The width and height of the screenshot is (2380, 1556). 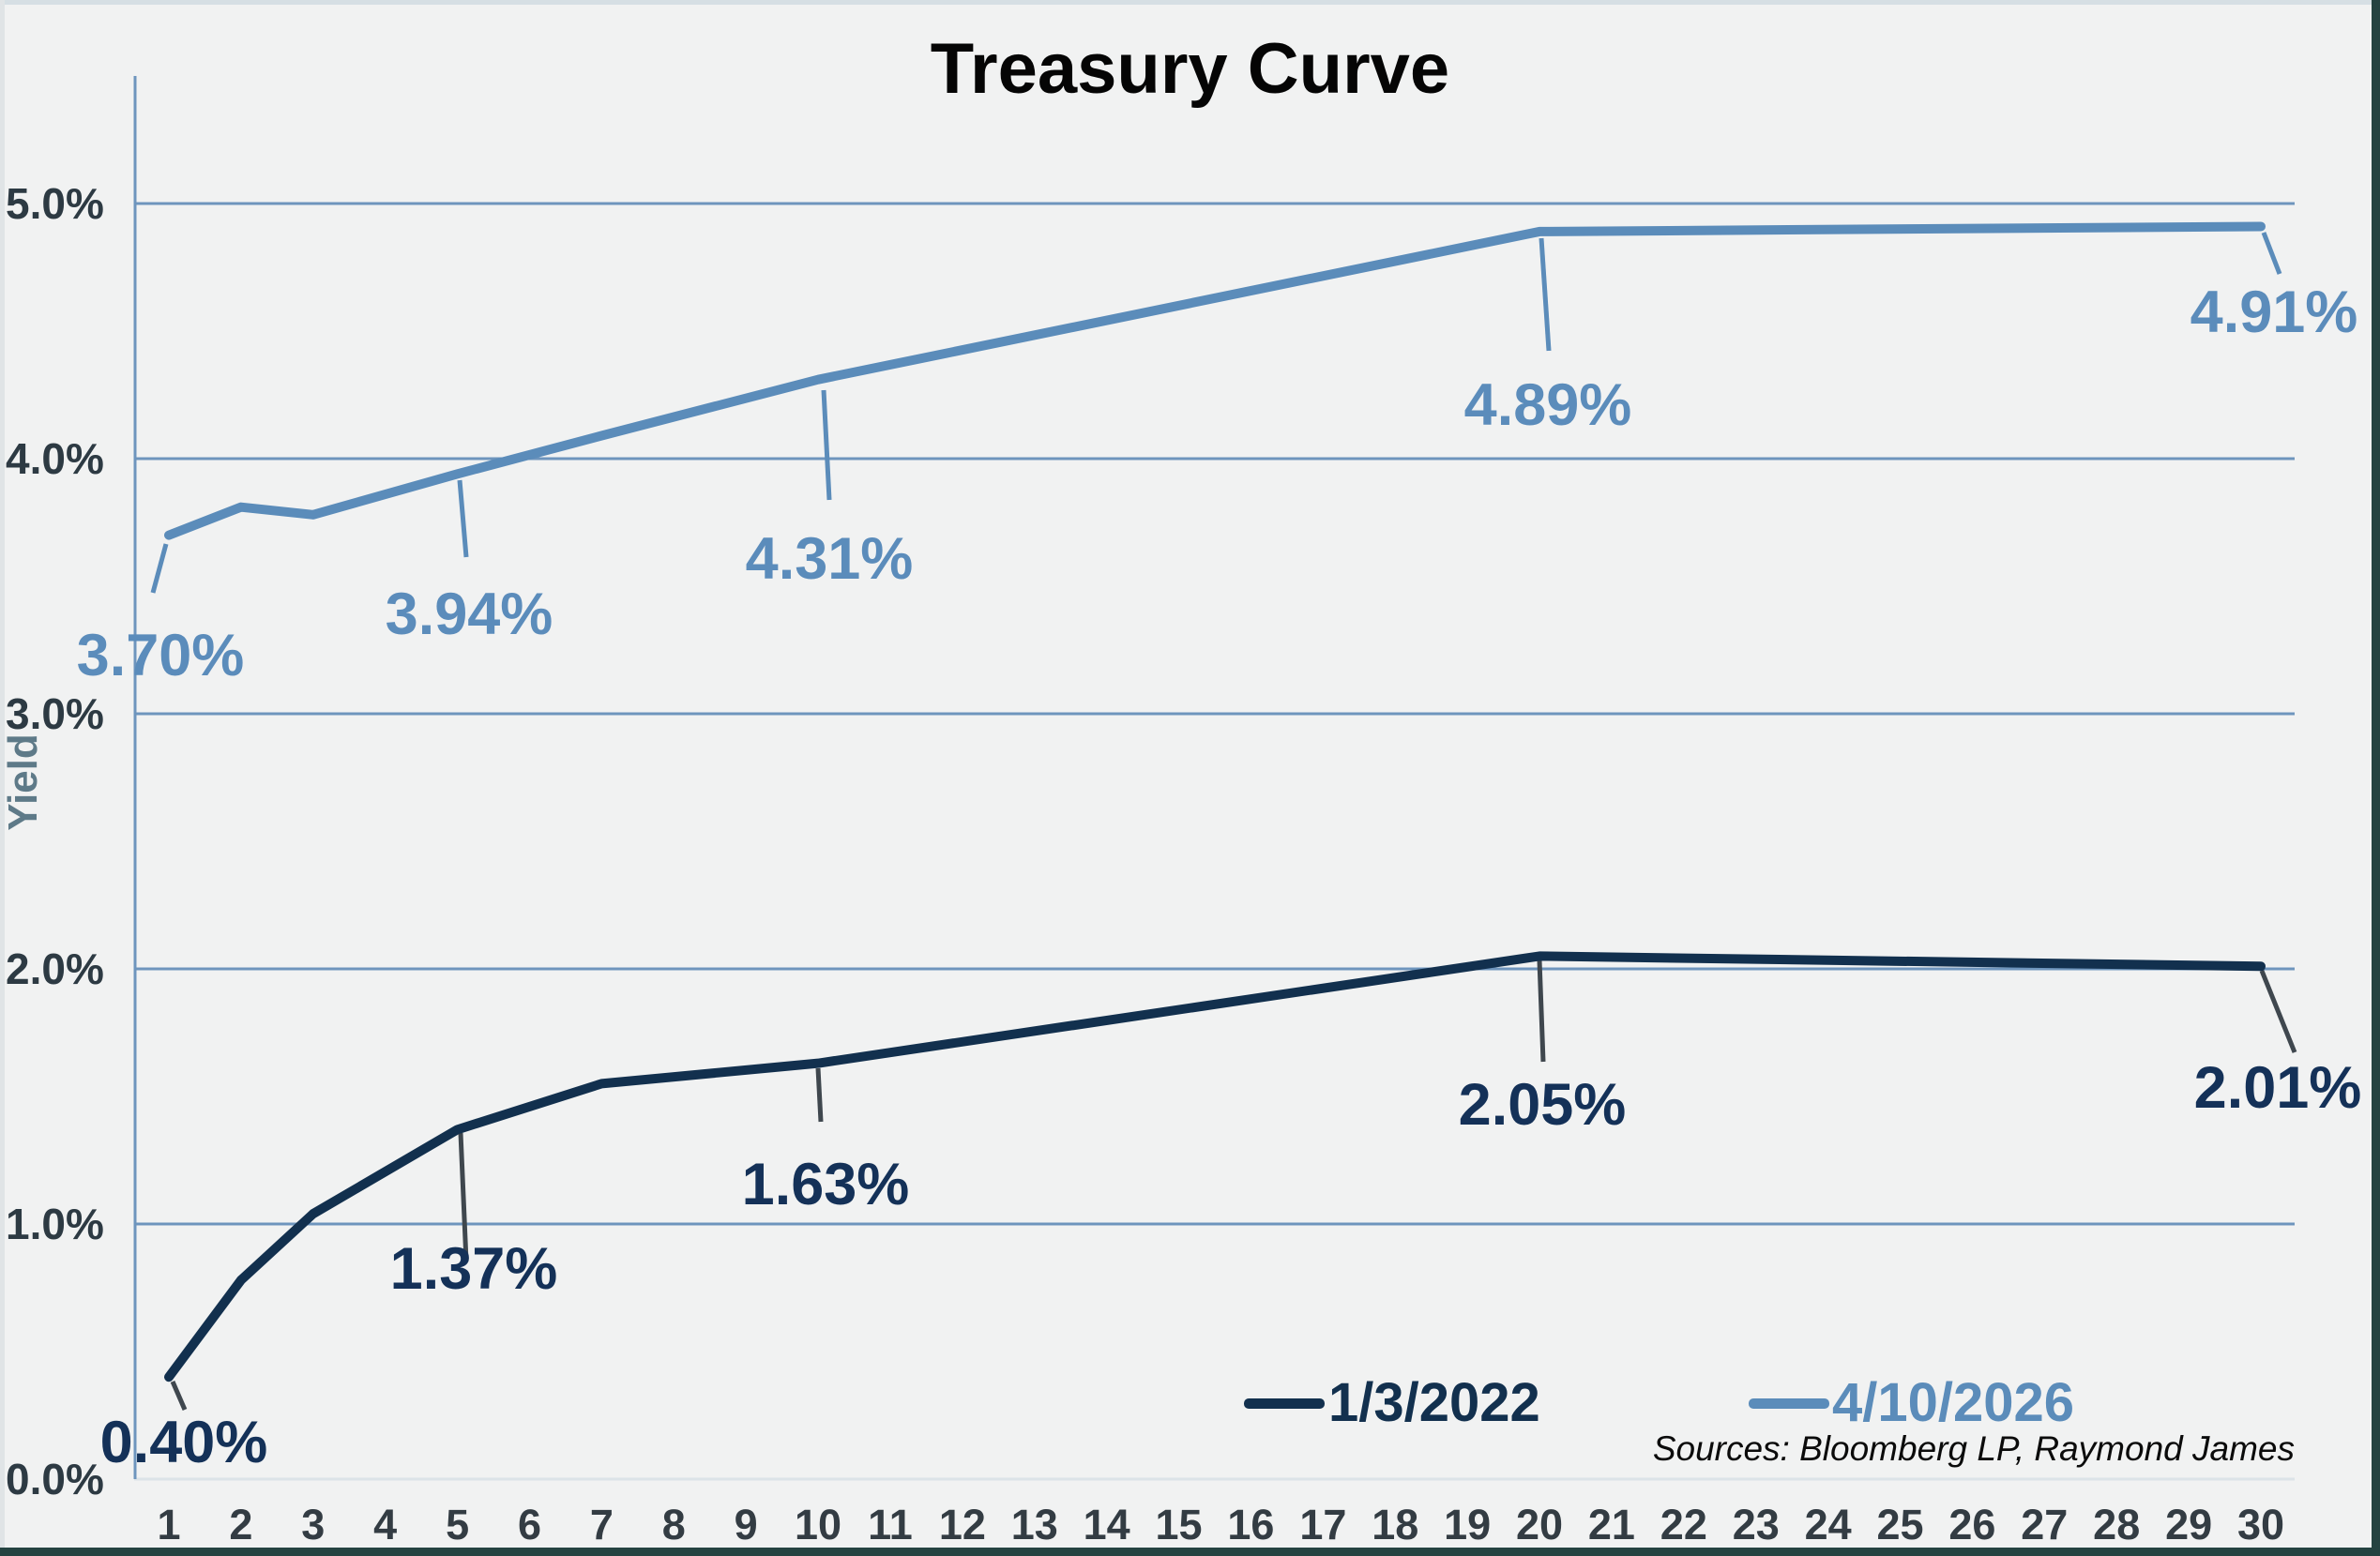 I want to click on legend-label-2026: 4/10/2026, so click(x=1953, y=1402).